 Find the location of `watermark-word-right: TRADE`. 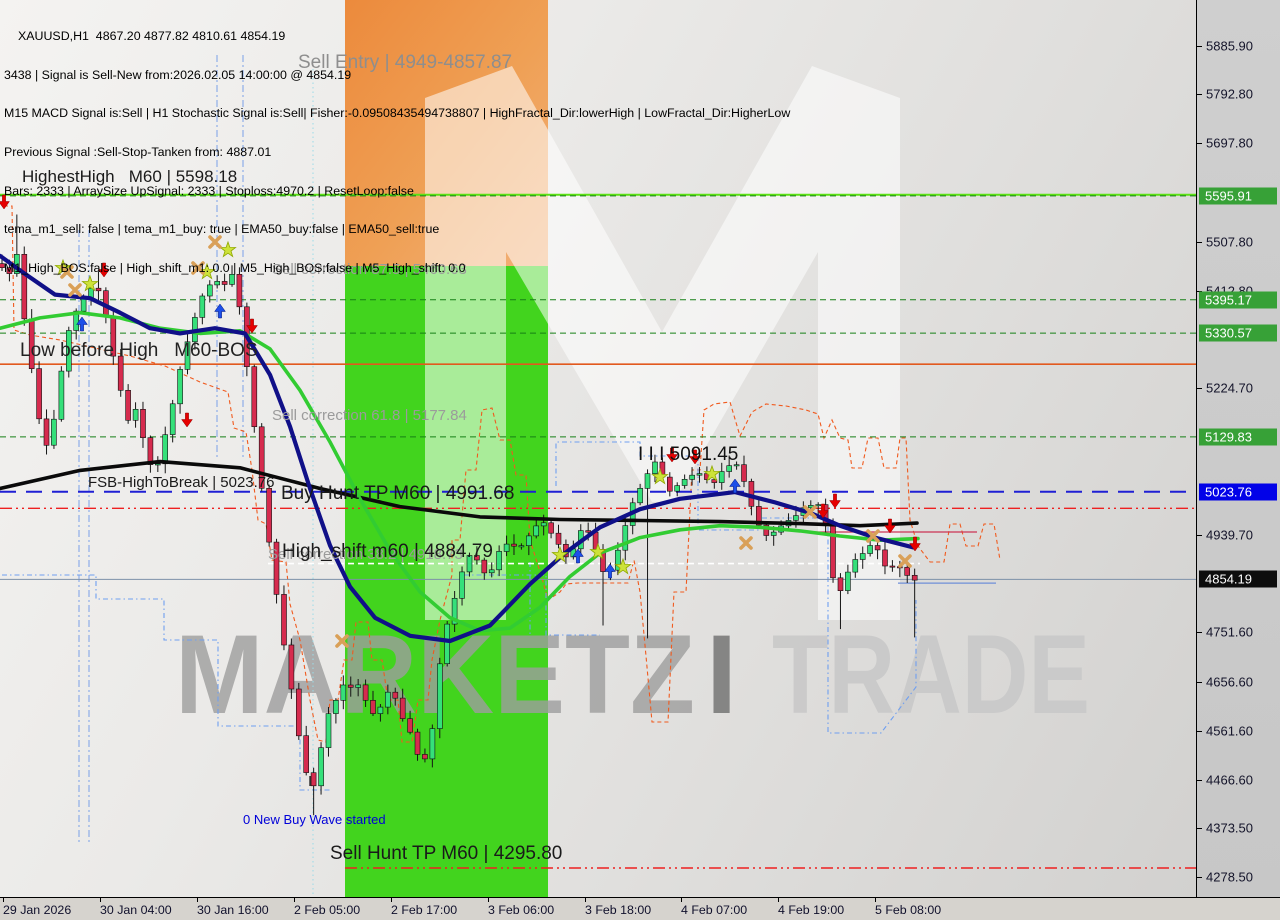

watermark-word-right: TRADE is located at coordinates (931, 674).